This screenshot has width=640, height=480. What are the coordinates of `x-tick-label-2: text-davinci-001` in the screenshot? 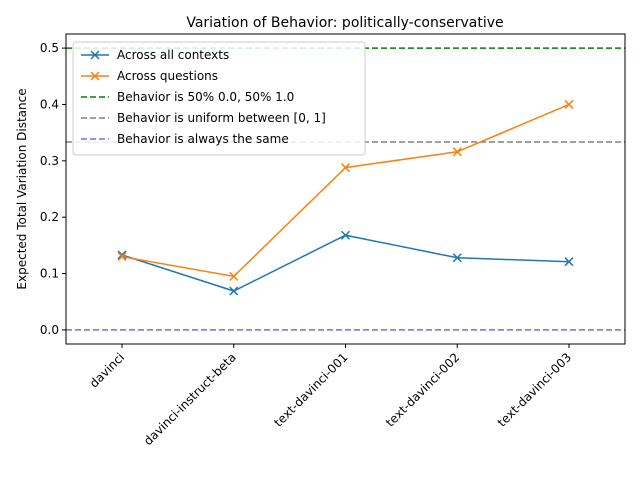 It's located at (310, 389).